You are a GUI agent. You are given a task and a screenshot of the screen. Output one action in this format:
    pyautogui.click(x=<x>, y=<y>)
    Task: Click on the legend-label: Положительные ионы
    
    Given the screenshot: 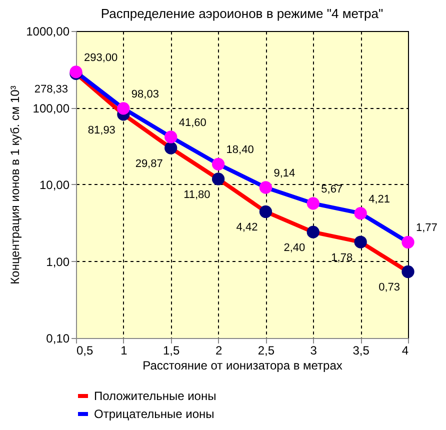 What is the action you would take?
    pyautogui.click(x=155, y=396)
    